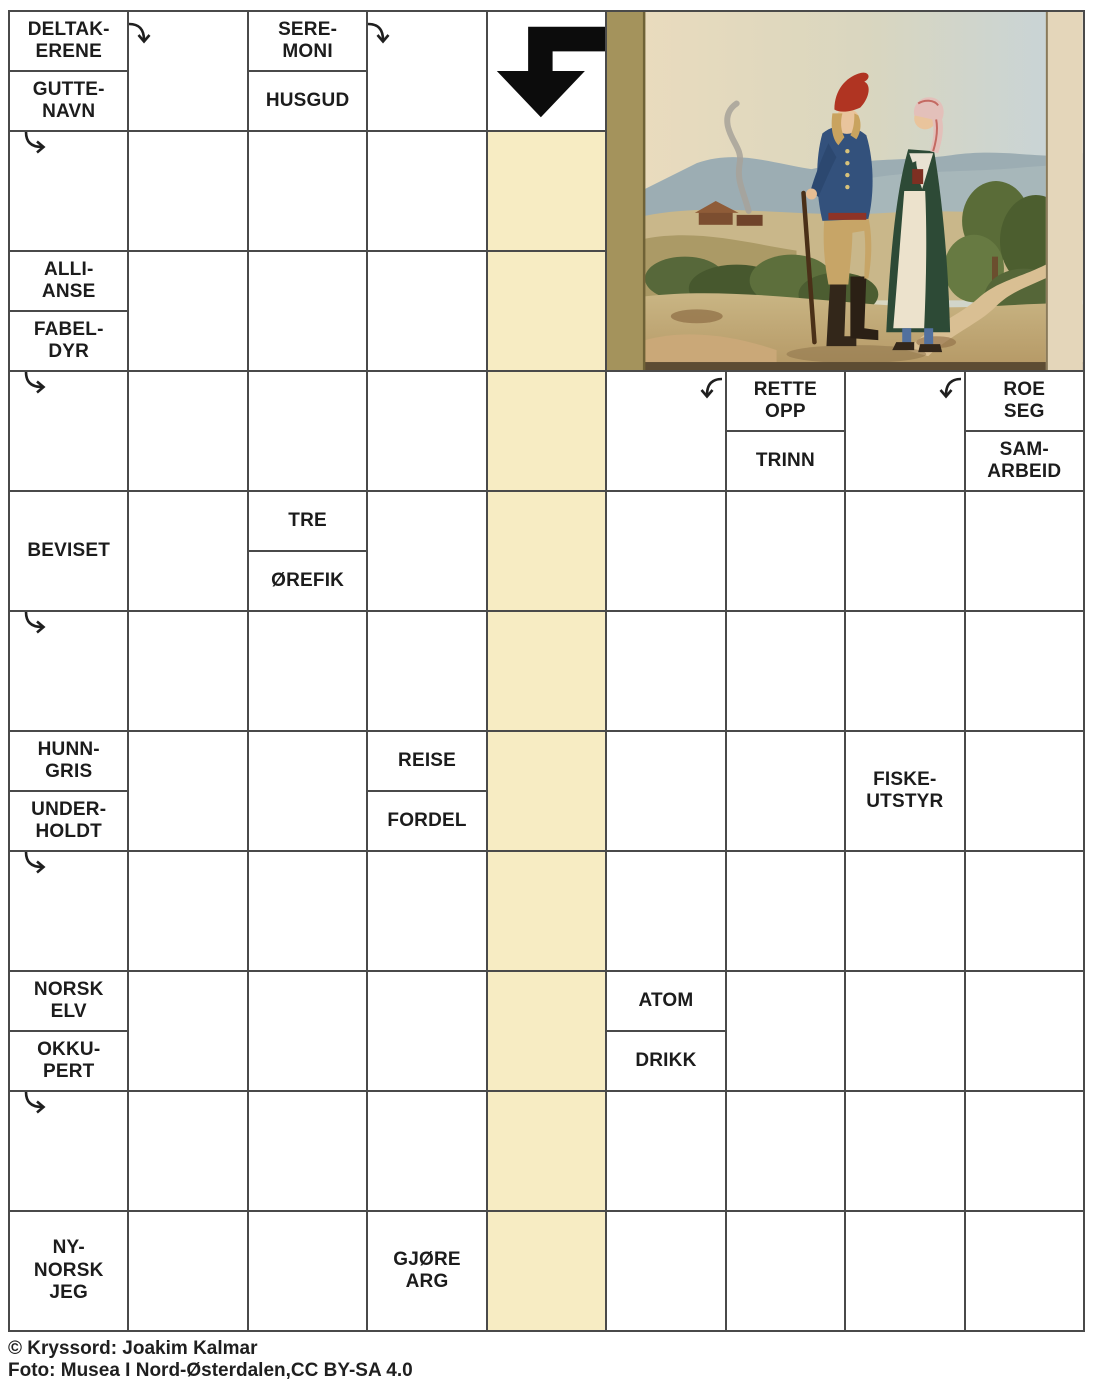 The image size is (1094, 1391). I want to click on answer-cell-r2c1, so click(69, 191).